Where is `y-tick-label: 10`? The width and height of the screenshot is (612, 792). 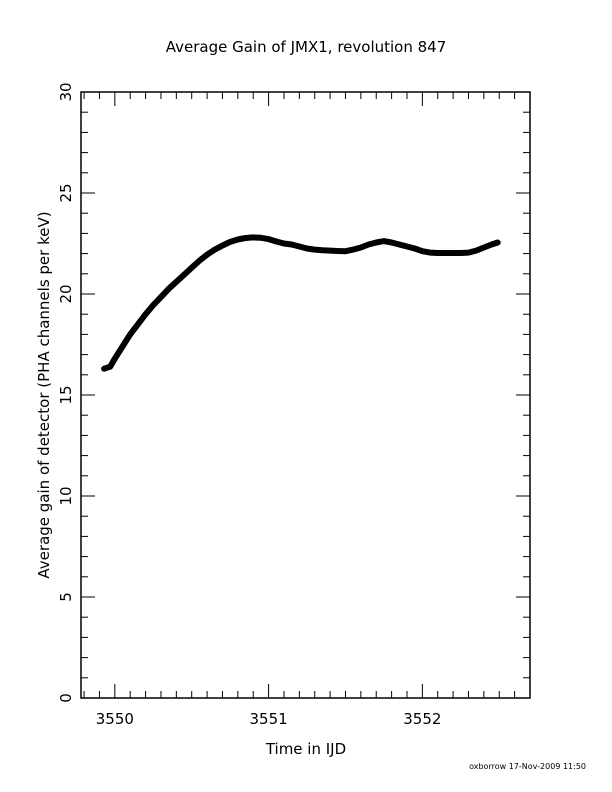 y-tick-label: 10 is located at coordinates (66, 495).